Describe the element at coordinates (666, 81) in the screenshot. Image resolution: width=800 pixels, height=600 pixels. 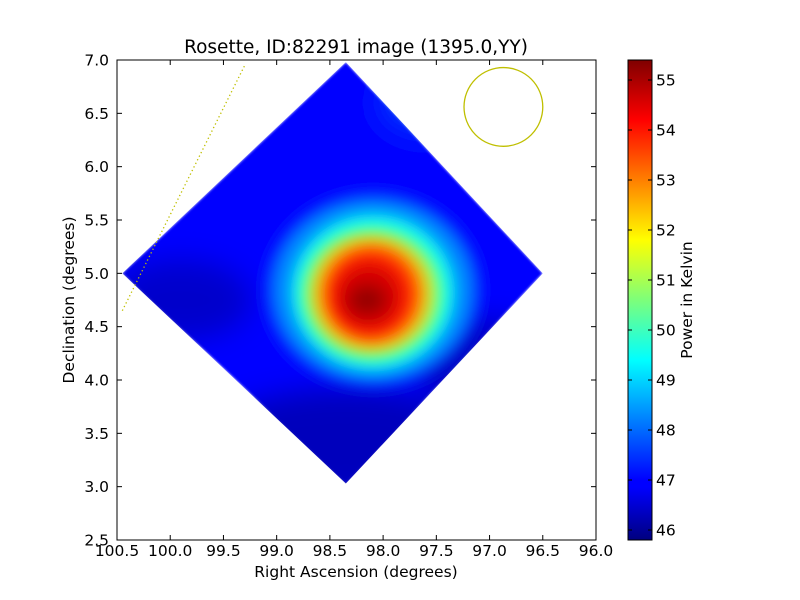
I see `colorbar-tick-label: 55` at that location.